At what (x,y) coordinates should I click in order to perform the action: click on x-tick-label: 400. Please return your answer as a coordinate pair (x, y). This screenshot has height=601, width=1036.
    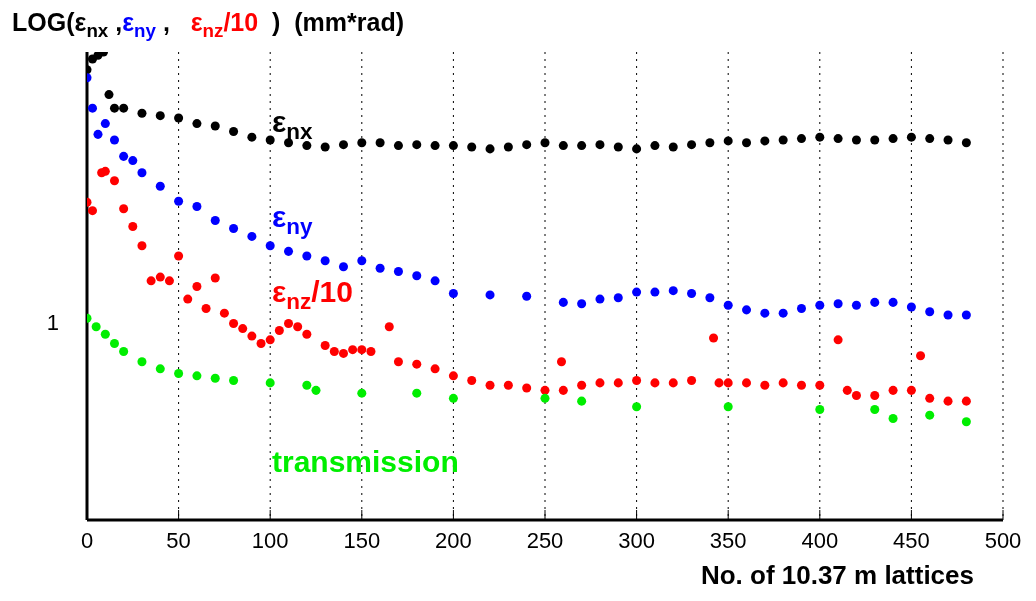
    Looking at the image, I should click on (820, 540).